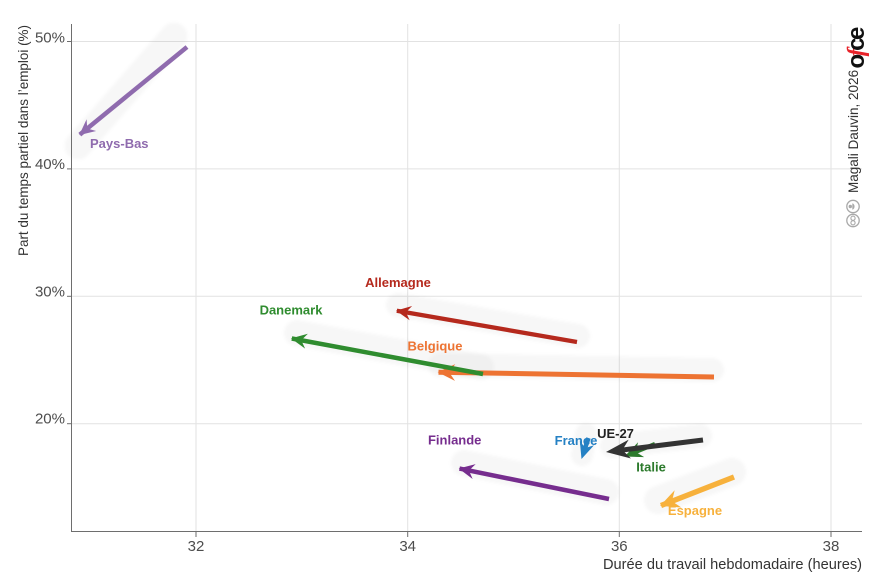  Describe the element at coordinates (50, 291) in the screenshot. I see `svg-text: 30%` at that location.